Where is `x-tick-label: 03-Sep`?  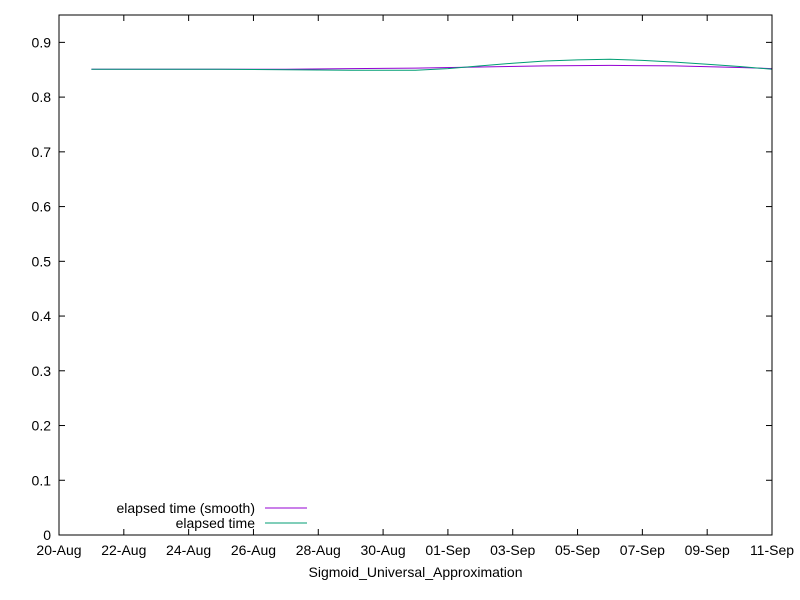
x-tick-label: 03-Sep is located at coordinates (512, 550).